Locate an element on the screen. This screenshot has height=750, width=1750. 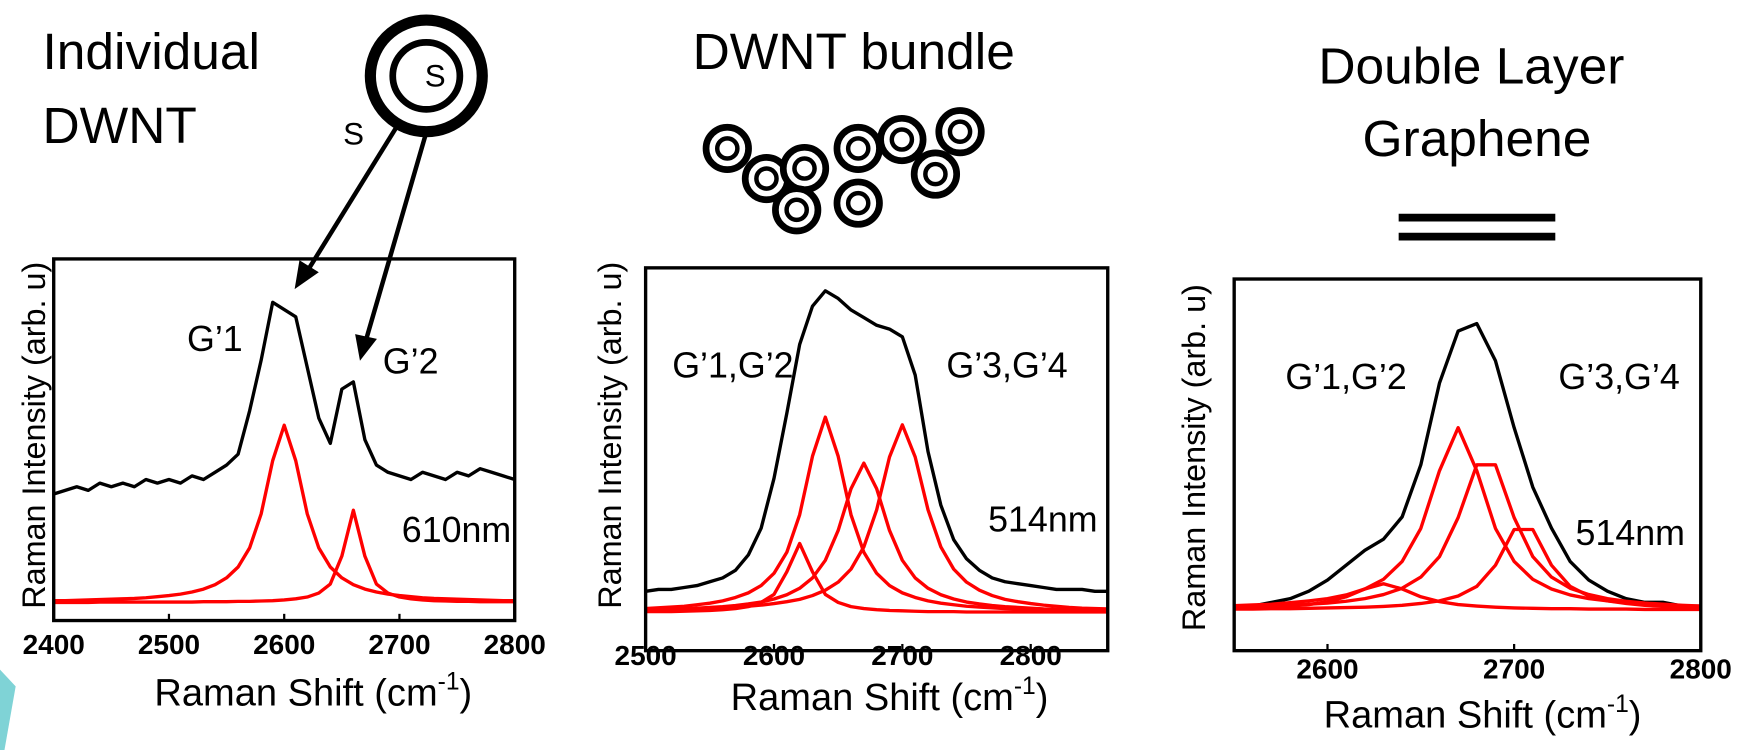
decor-stripe is located at coordinates (8, 709).